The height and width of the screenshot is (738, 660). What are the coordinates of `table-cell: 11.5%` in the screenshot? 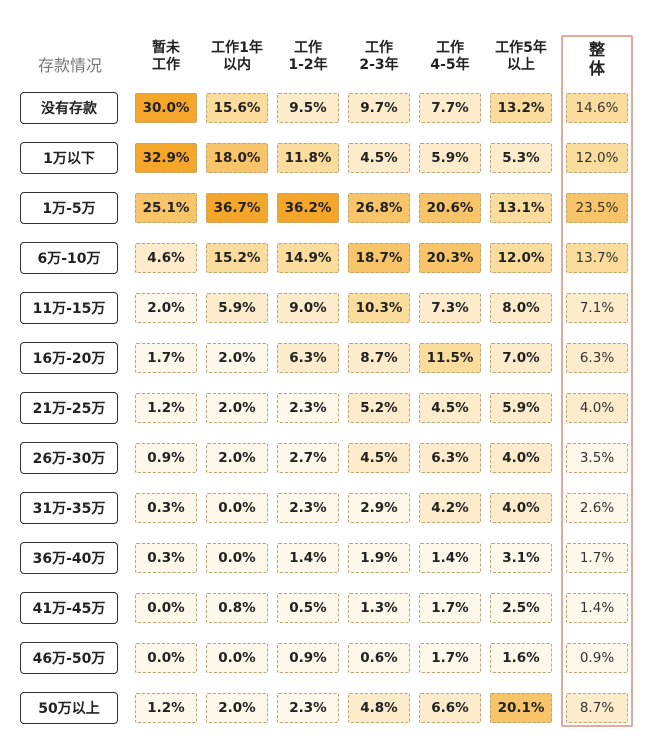 It's located at (450, 358).